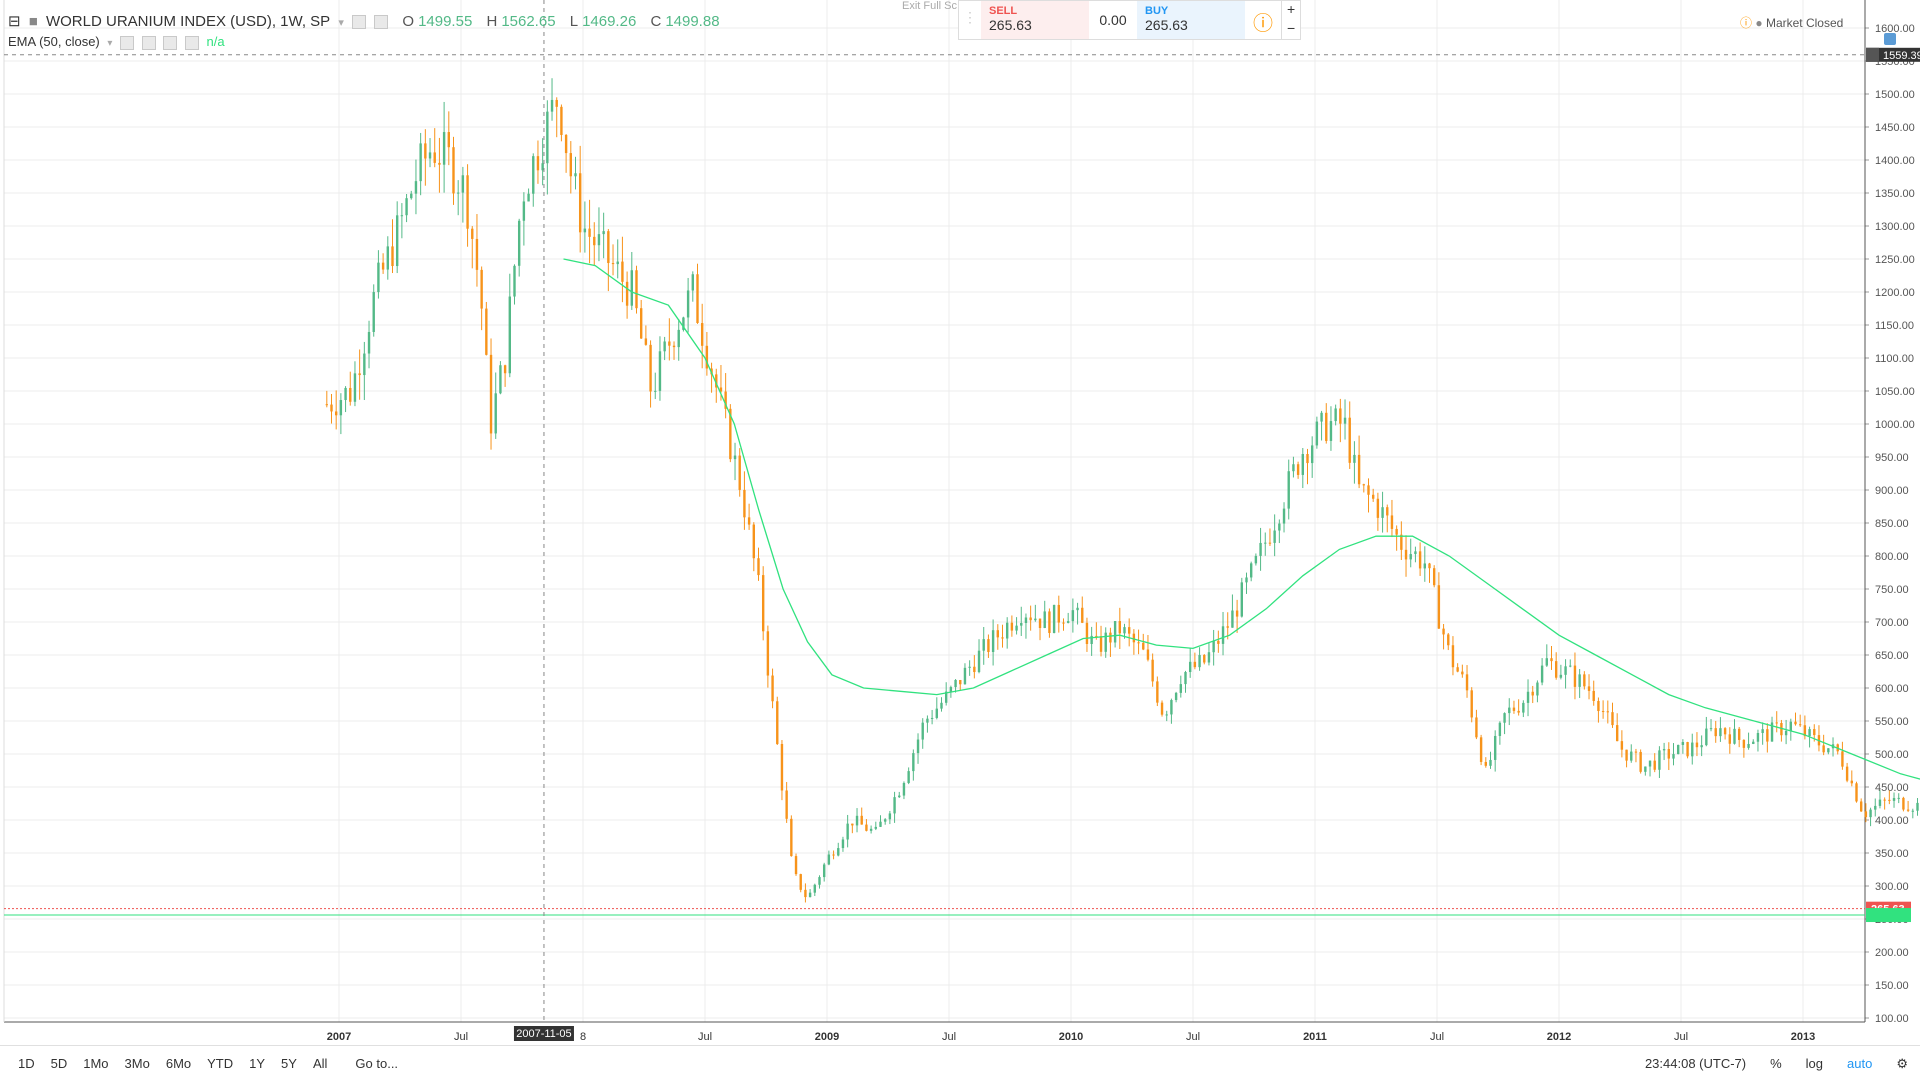  Describe the element at coordinates (26, 1063) in the screenshot. I see `range-button: 1D` at that location.